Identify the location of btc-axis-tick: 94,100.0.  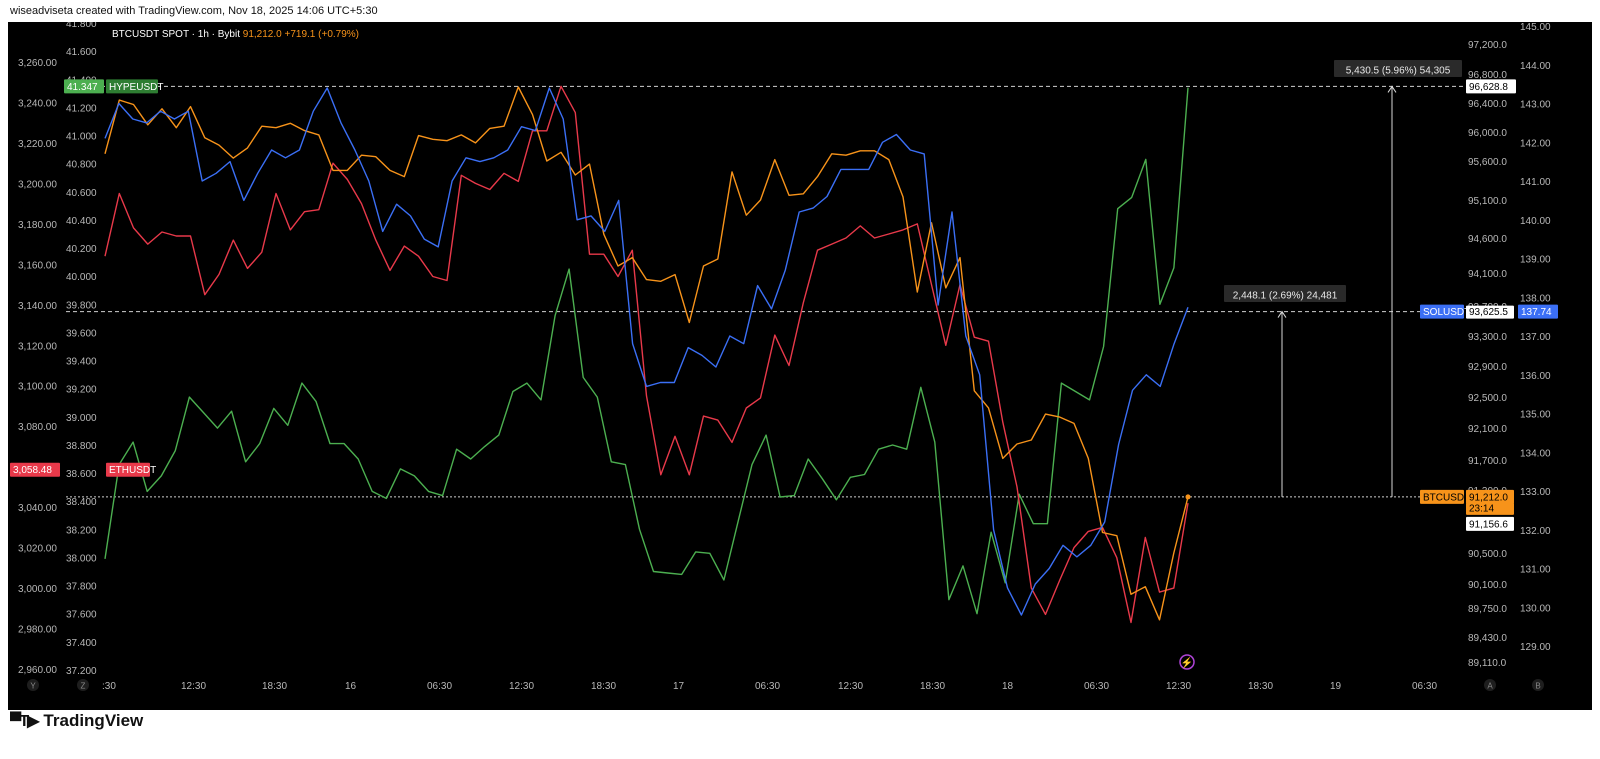
(1487, 274).